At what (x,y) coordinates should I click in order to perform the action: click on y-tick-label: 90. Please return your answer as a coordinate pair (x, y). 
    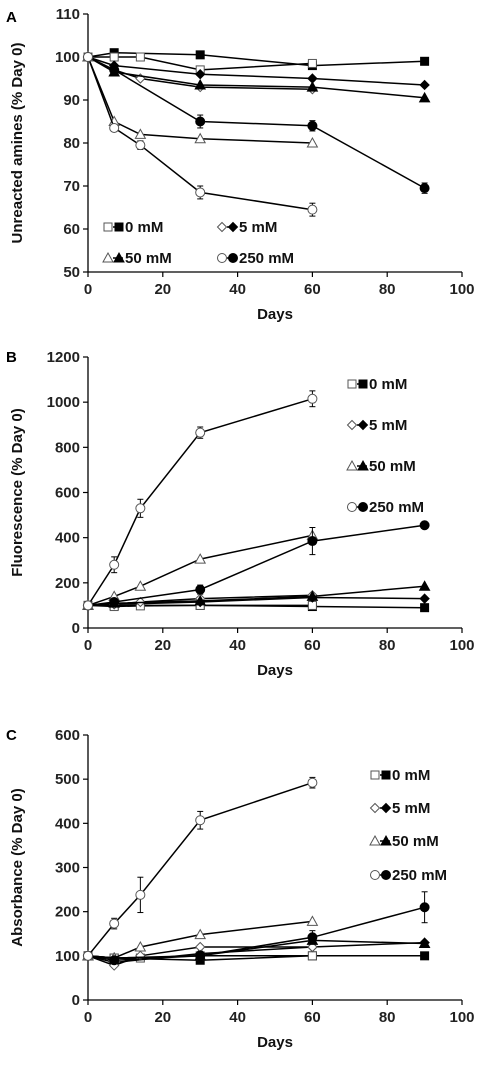
    Looking at the image, I should click on (71, 100).